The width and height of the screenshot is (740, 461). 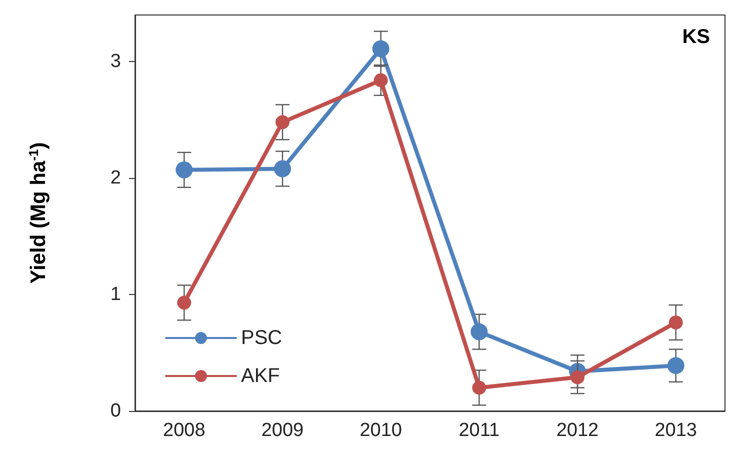 What do you see at coordinates (260, 376) in the screenshot?
I see `legend-label: AKF` at bounding box center [260, 376].